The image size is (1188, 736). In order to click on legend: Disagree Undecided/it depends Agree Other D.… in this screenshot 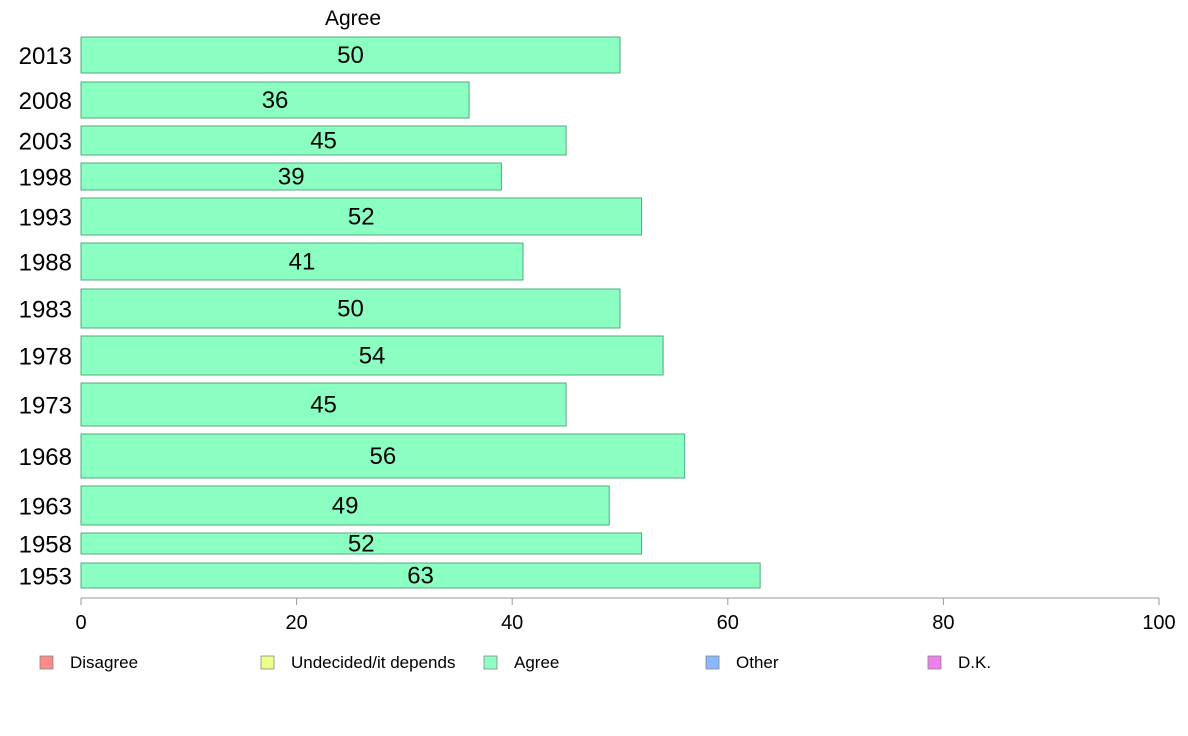, I will do `click(515, 662)`.